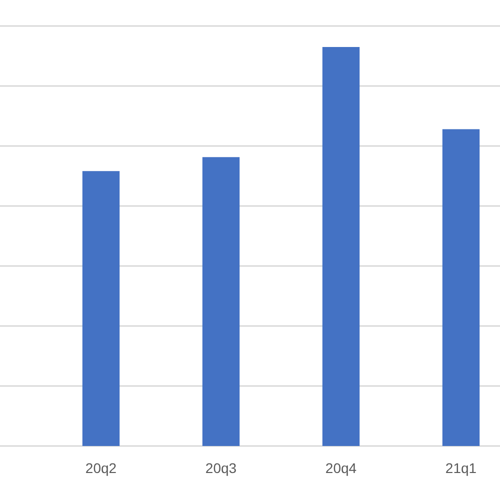  I want to click on x-tick-label: 20q4, so click(341, 468).